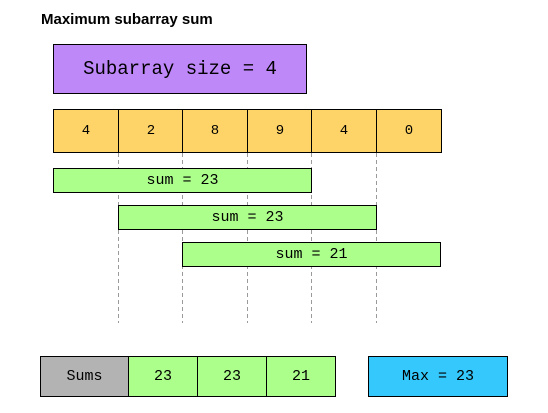 The image size is (548, 413). Describe the element at coordinates (438, 376) in the screenshot. I see `max-result-box: Max = 23` at that location.